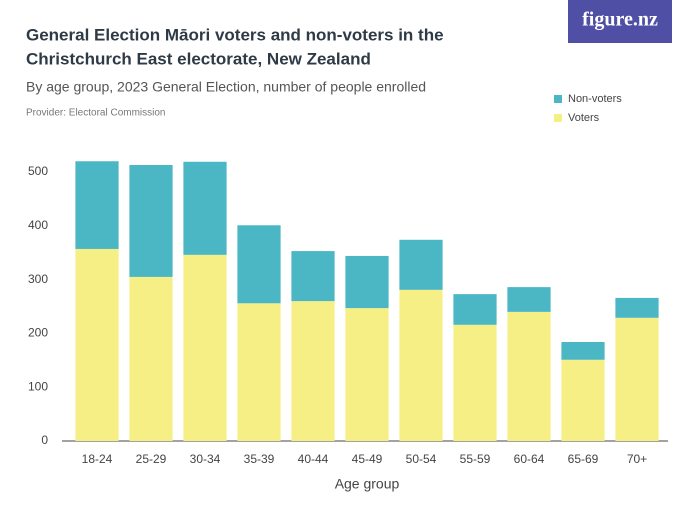 The width and height of the screenshot is (700, 525). What do you see at coordinates (38, 225) in the screenshot?
I see `y-tick-label: 400` at bounding box center [38, 225].